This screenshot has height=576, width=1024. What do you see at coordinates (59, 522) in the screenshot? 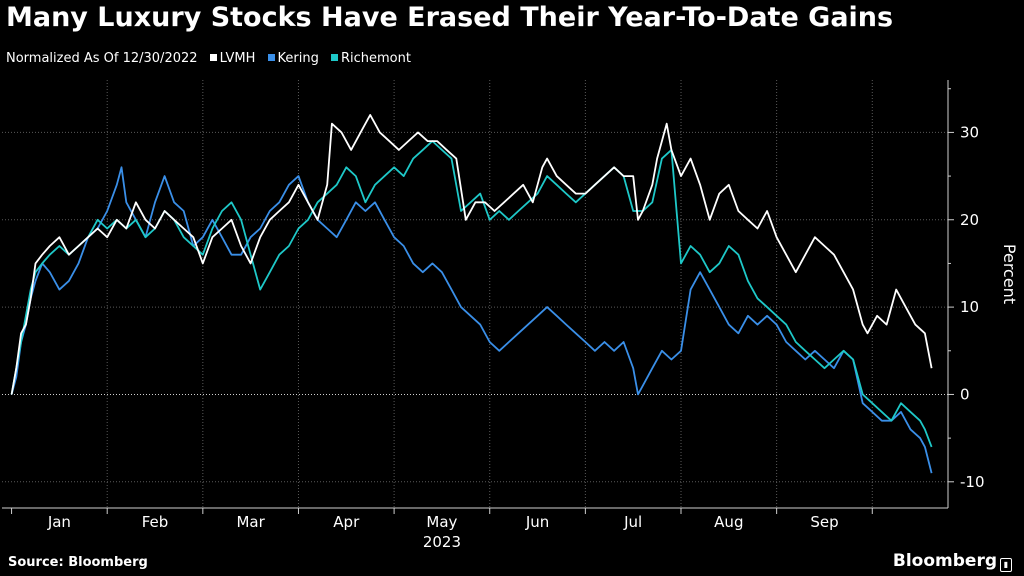
I see `x-tick-label: Jan` at bounding box center [59, 522].